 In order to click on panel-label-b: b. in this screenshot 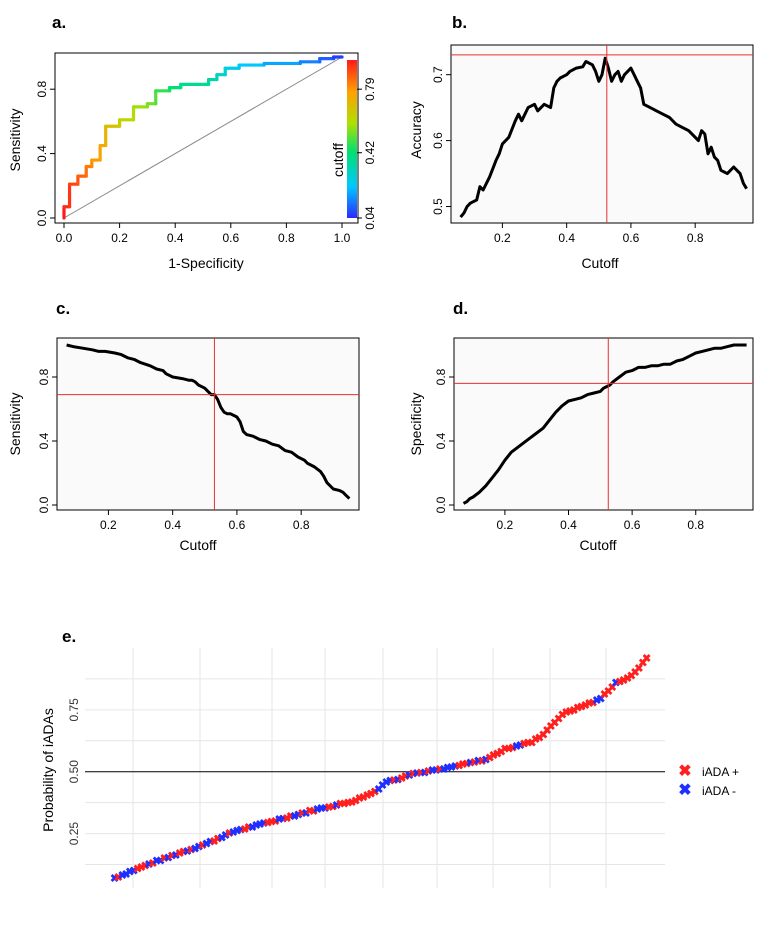, I will do `click(459, 22)`.